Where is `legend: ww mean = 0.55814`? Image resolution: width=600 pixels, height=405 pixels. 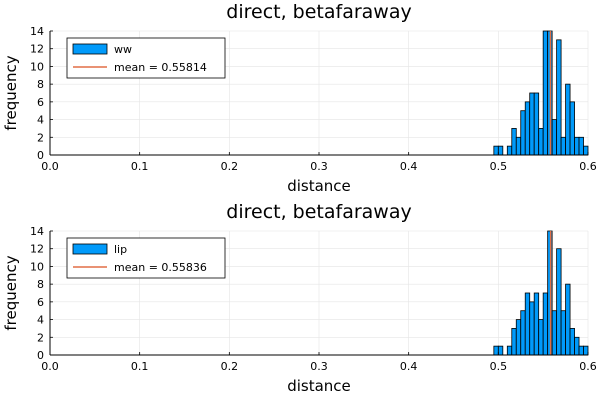 legend: ww mean = 0.55814 is located at coordinates (146, 58).